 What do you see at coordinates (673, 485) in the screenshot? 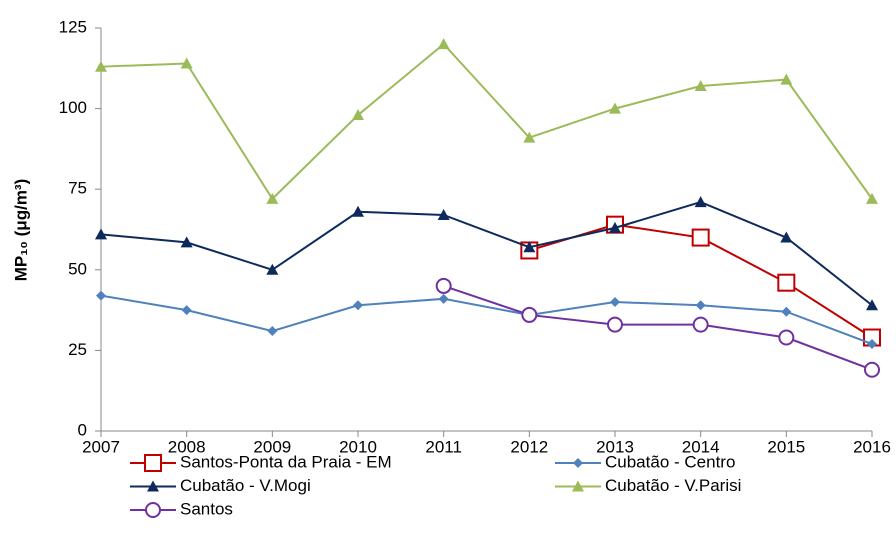
I see `legend-label: Cubatão - V.Parisi` at bounding box center [673, 485].